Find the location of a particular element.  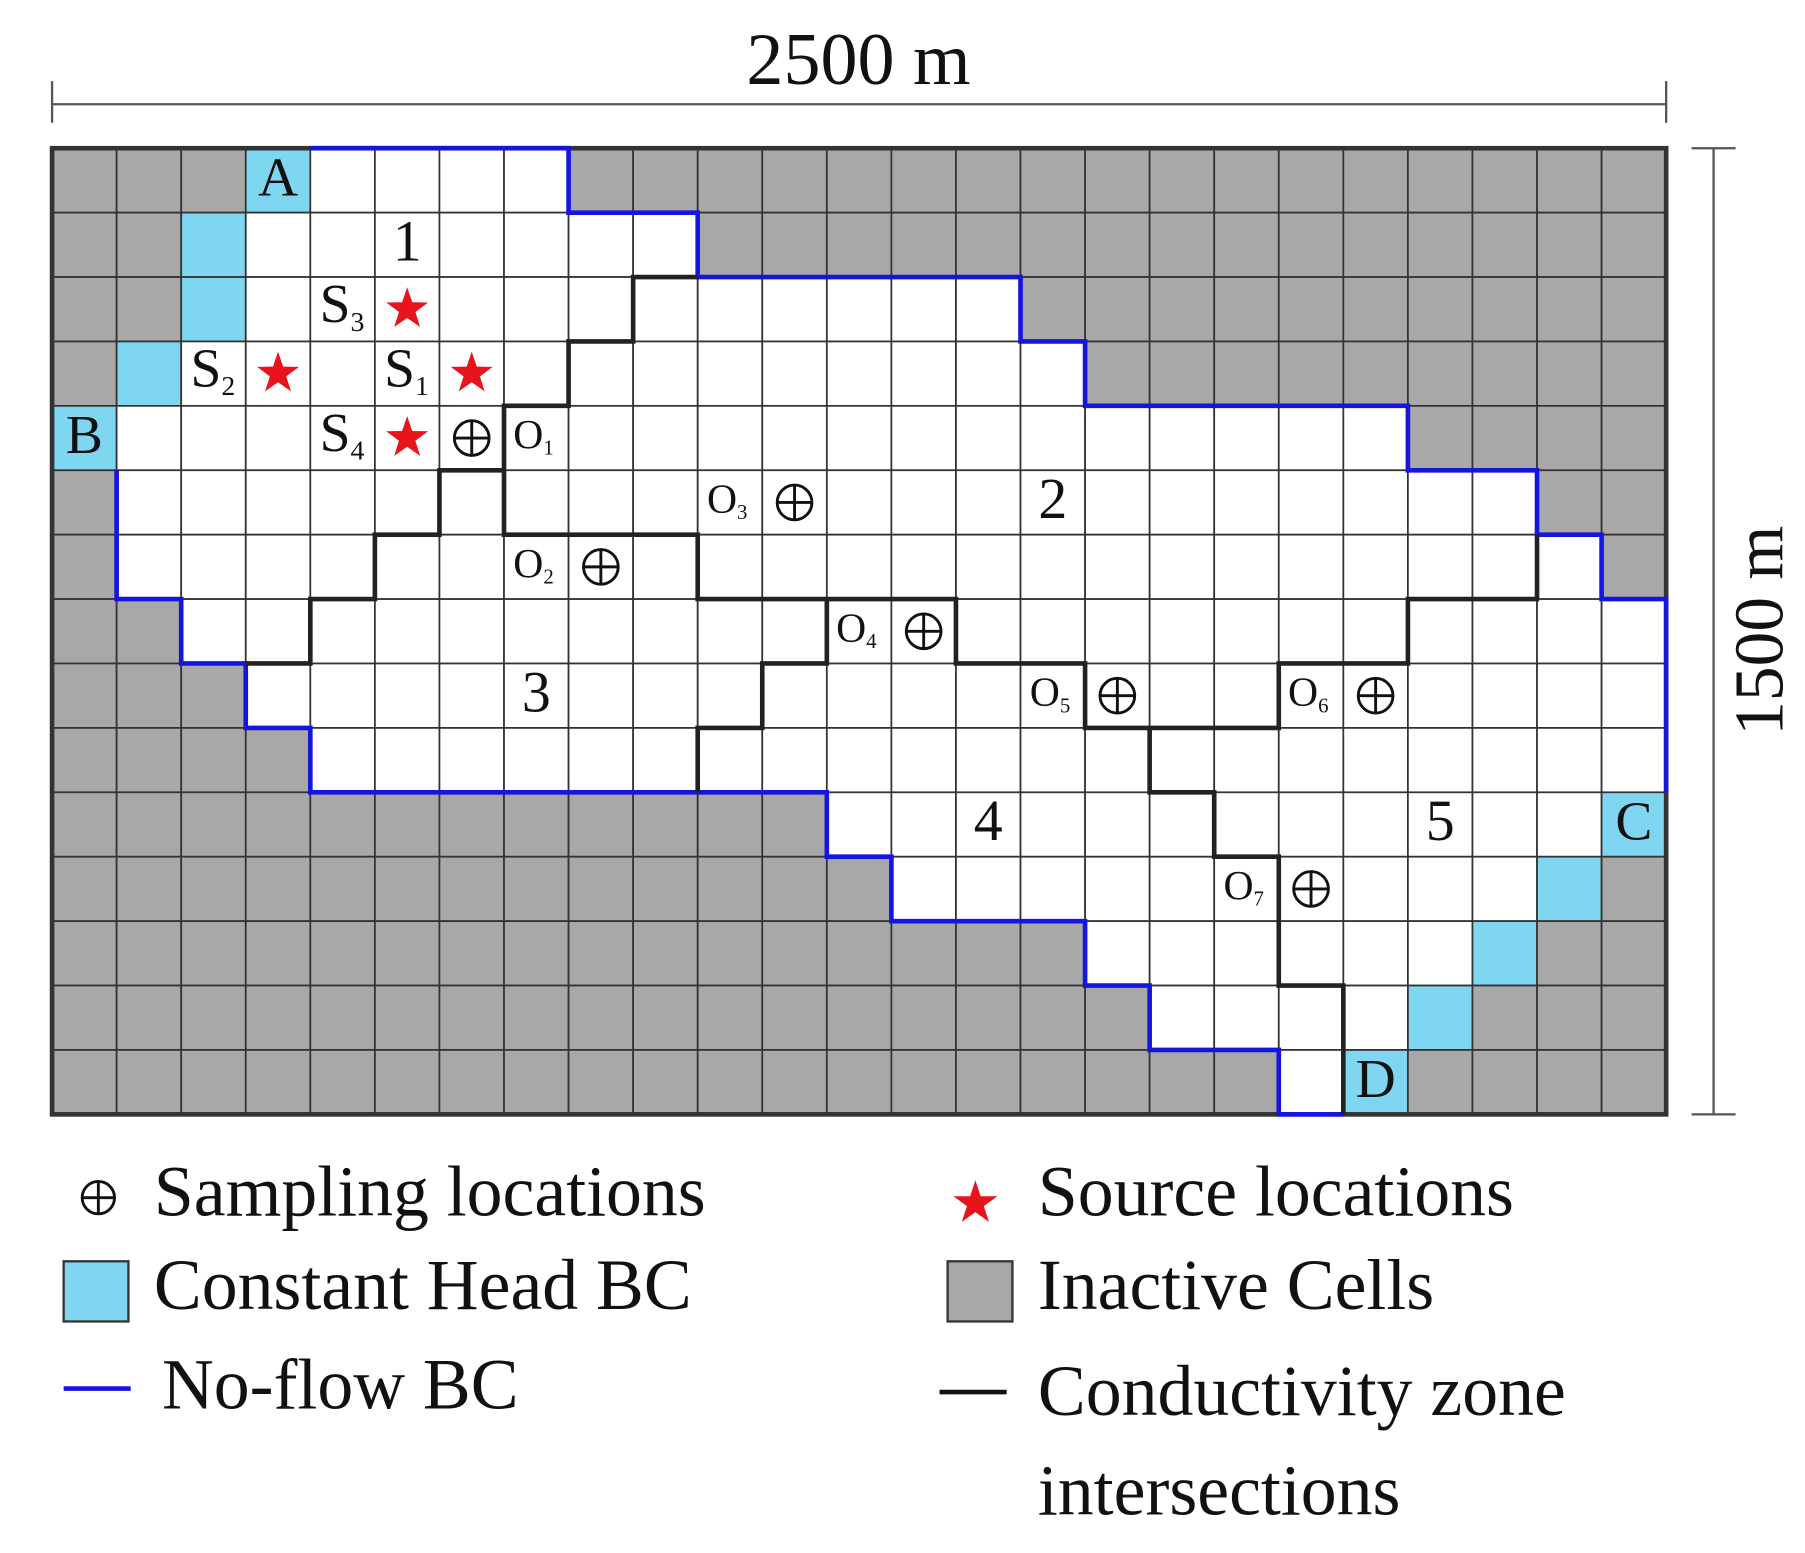

height-label: 1500 m is located at coordinates (1760, 631).